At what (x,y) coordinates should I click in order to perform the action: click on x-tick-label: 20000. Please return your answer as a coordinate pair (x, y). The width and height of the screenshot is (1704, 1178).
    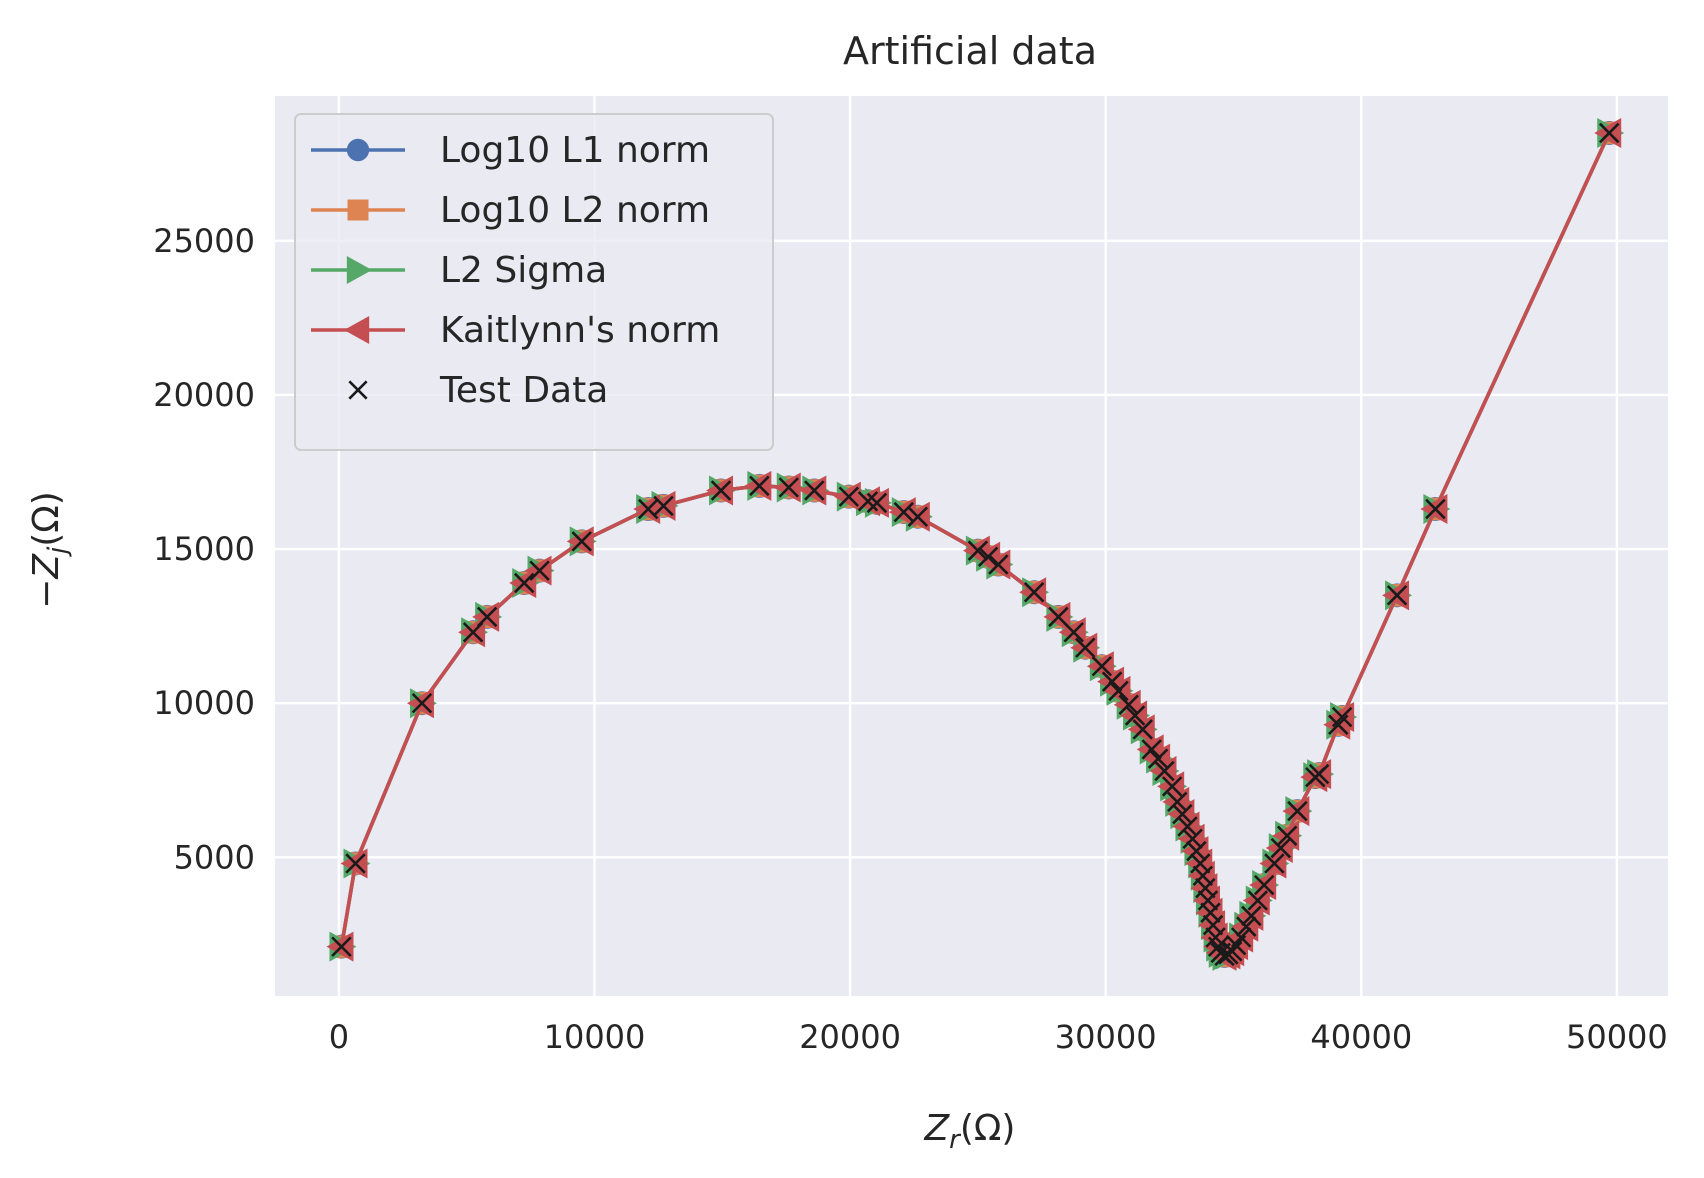
    Looking at the image, I should click on (850, 1037).